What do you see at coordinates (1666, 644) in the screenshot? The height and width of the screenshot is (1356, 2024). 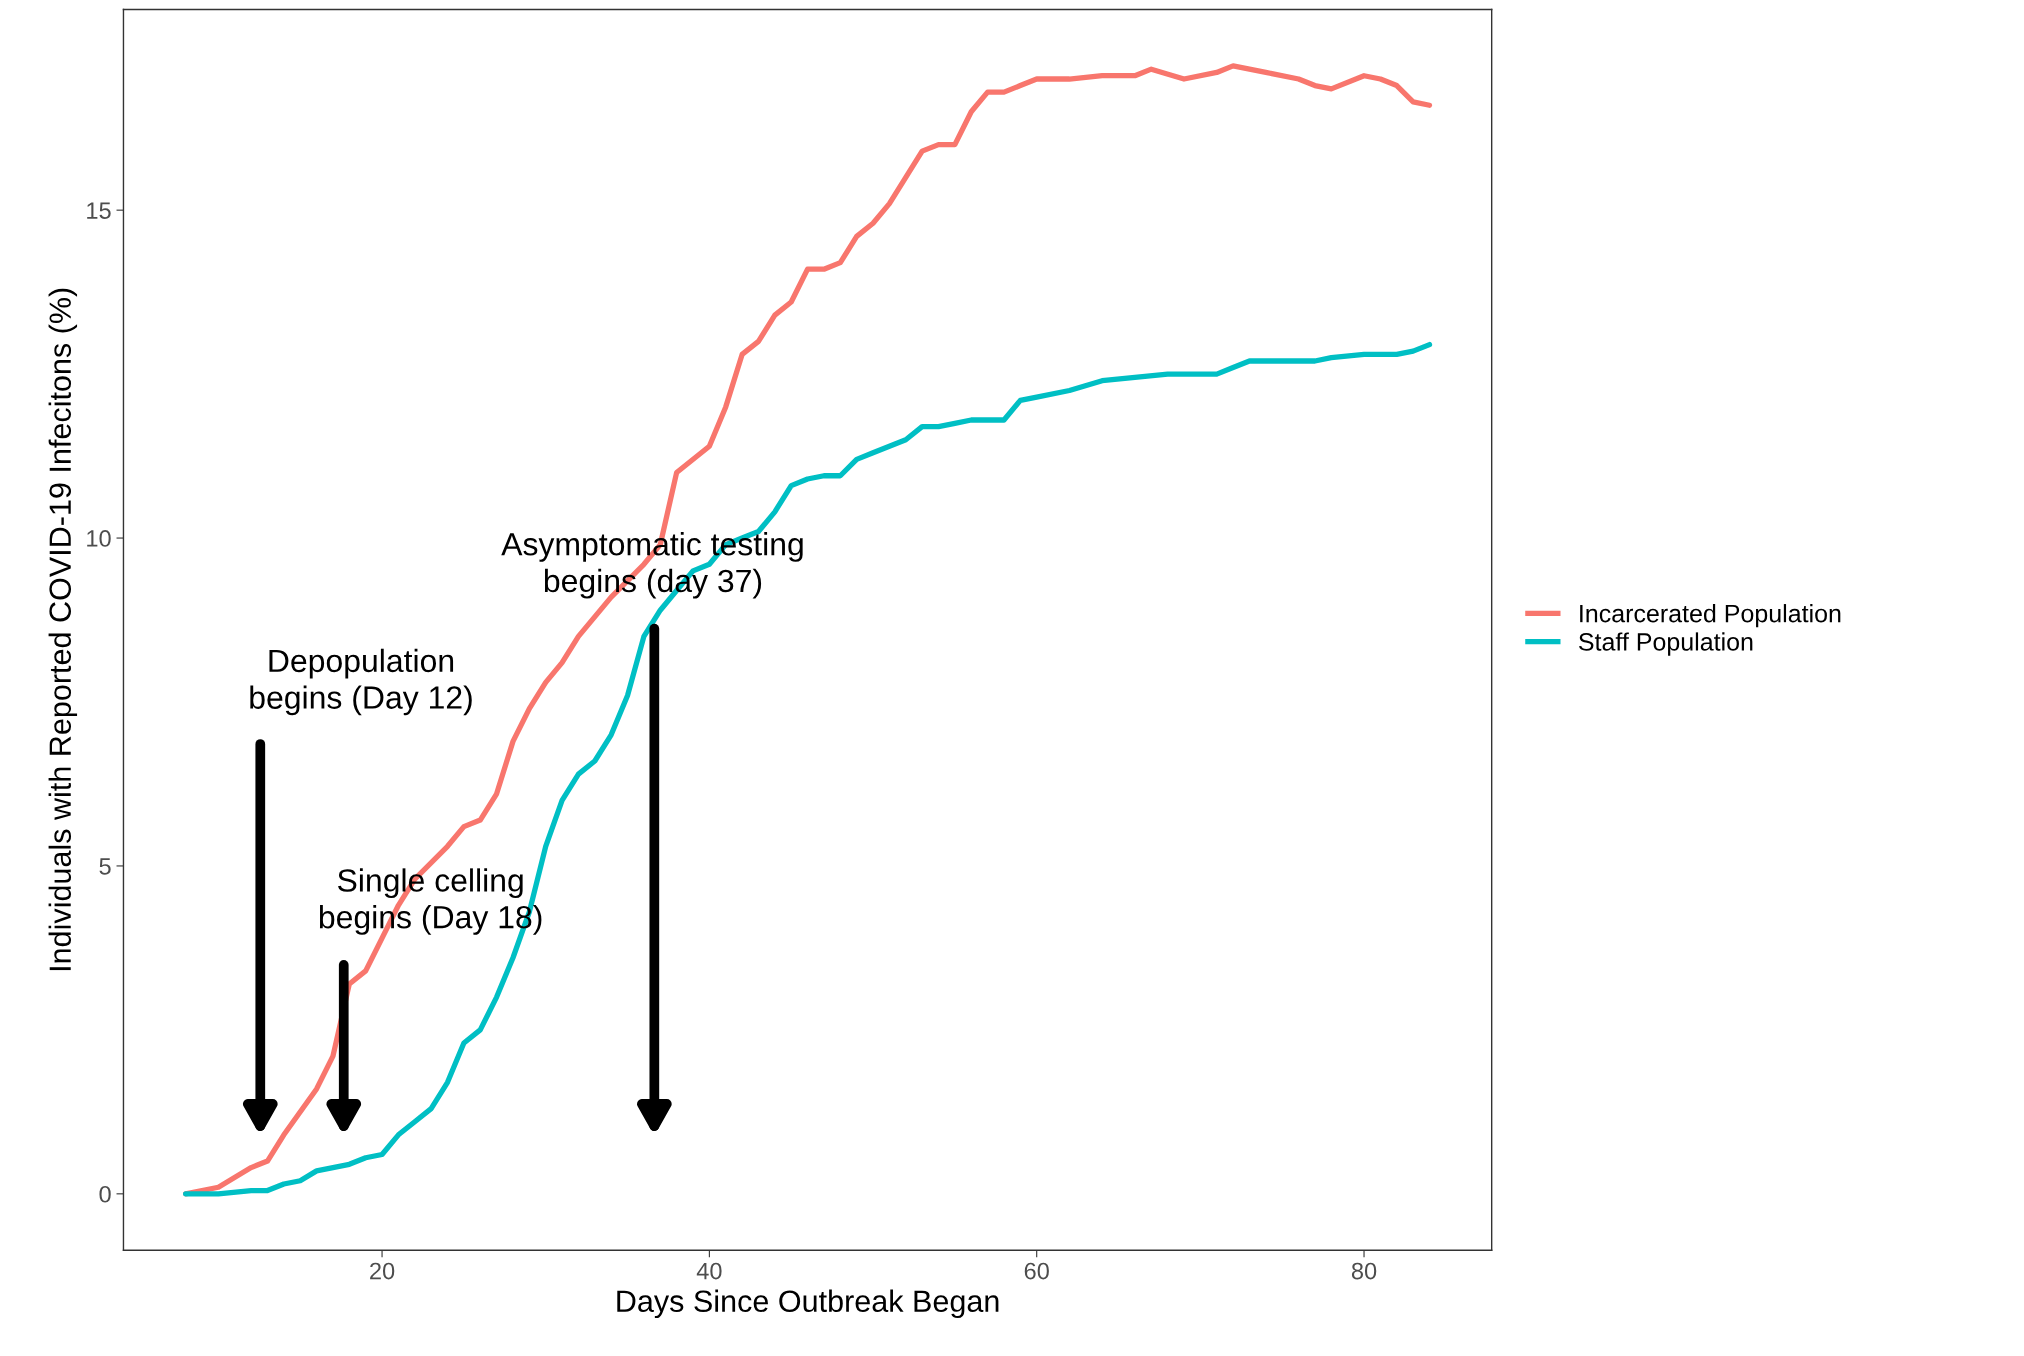 I see `legend-label: Staff Population` at bounding box center [1666, 644].